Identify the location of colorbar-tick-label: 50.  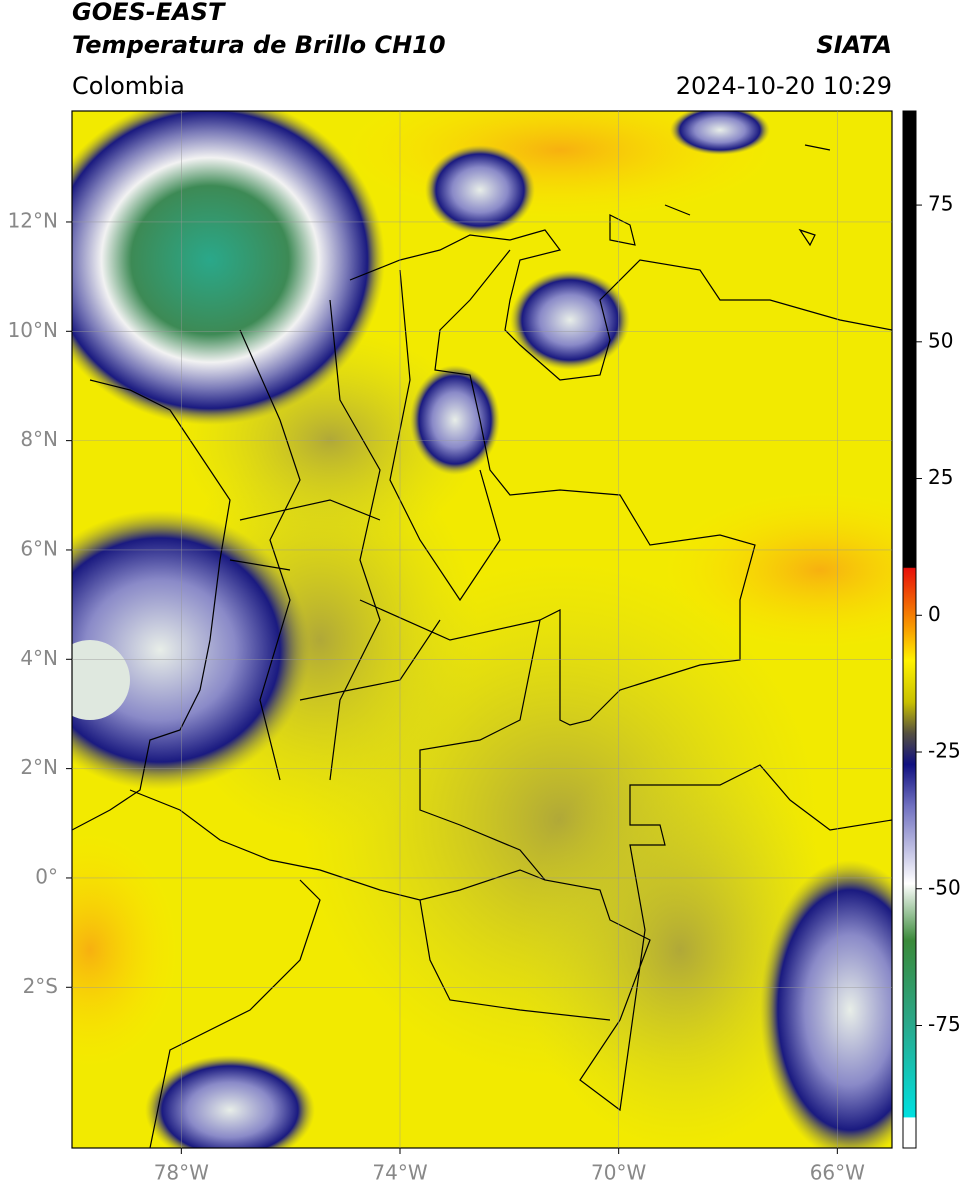
(940, 340).